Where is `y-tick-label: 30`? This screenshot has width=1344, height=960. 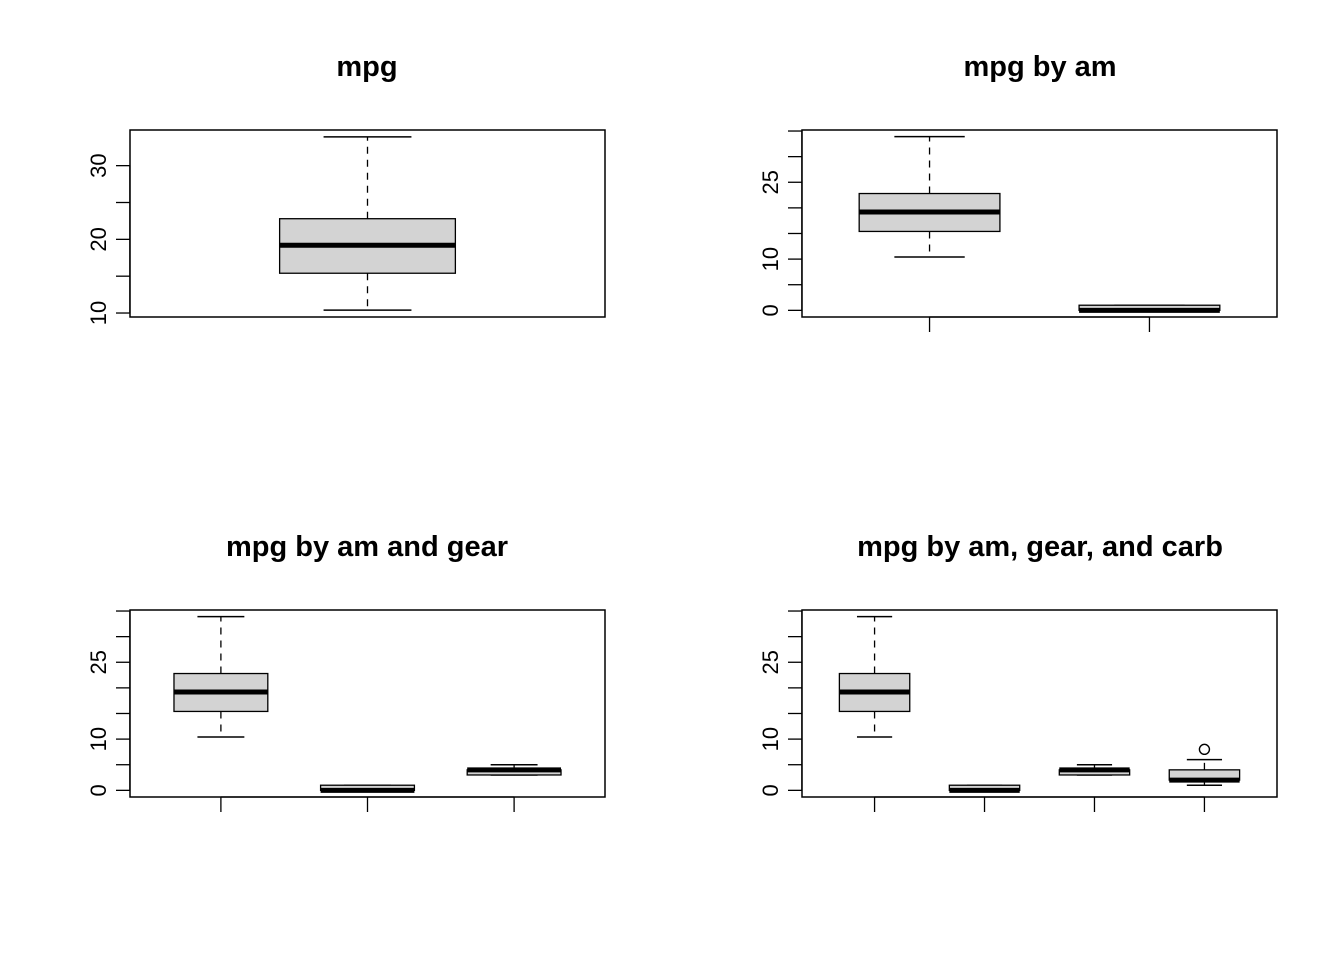 y-tick-label: 30 is located at coordinates (98, 165).